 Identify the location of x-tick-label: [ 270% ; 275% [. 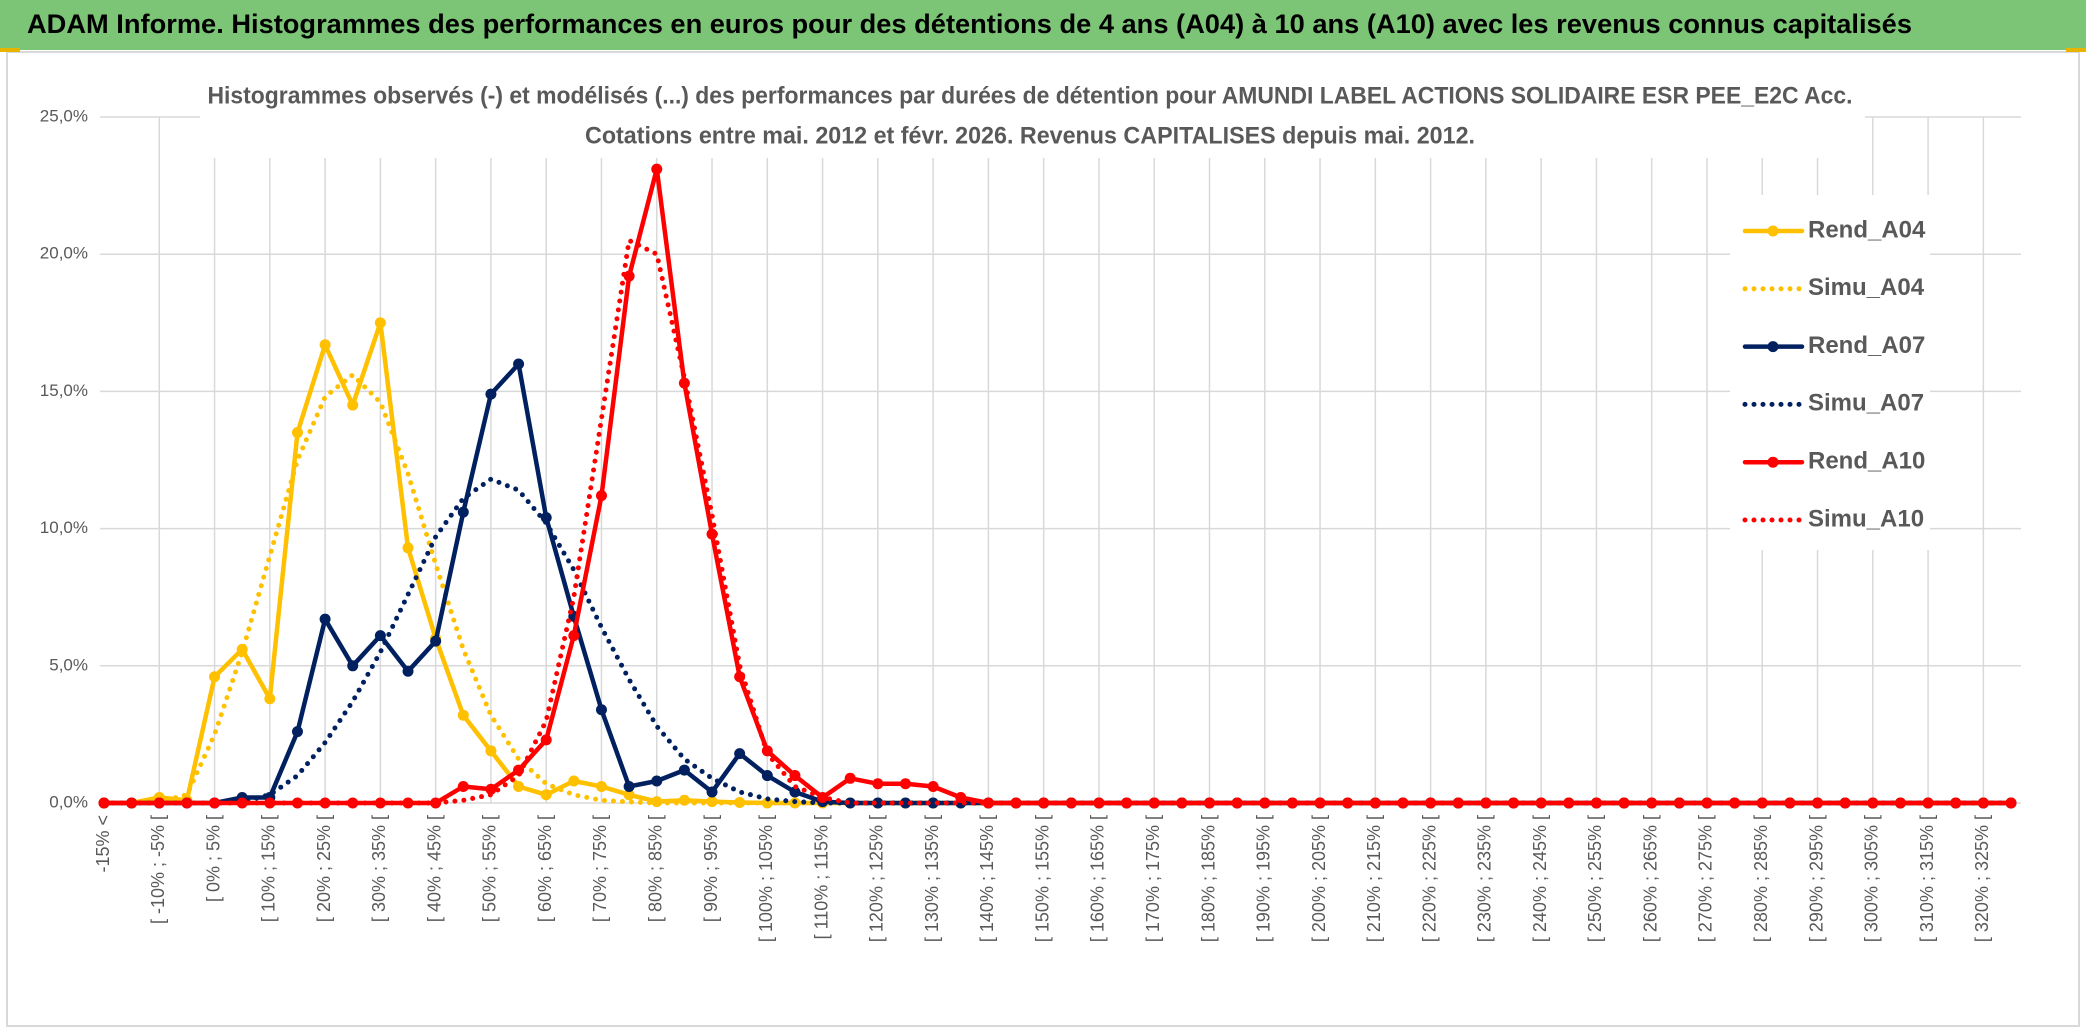
(1706, 878).